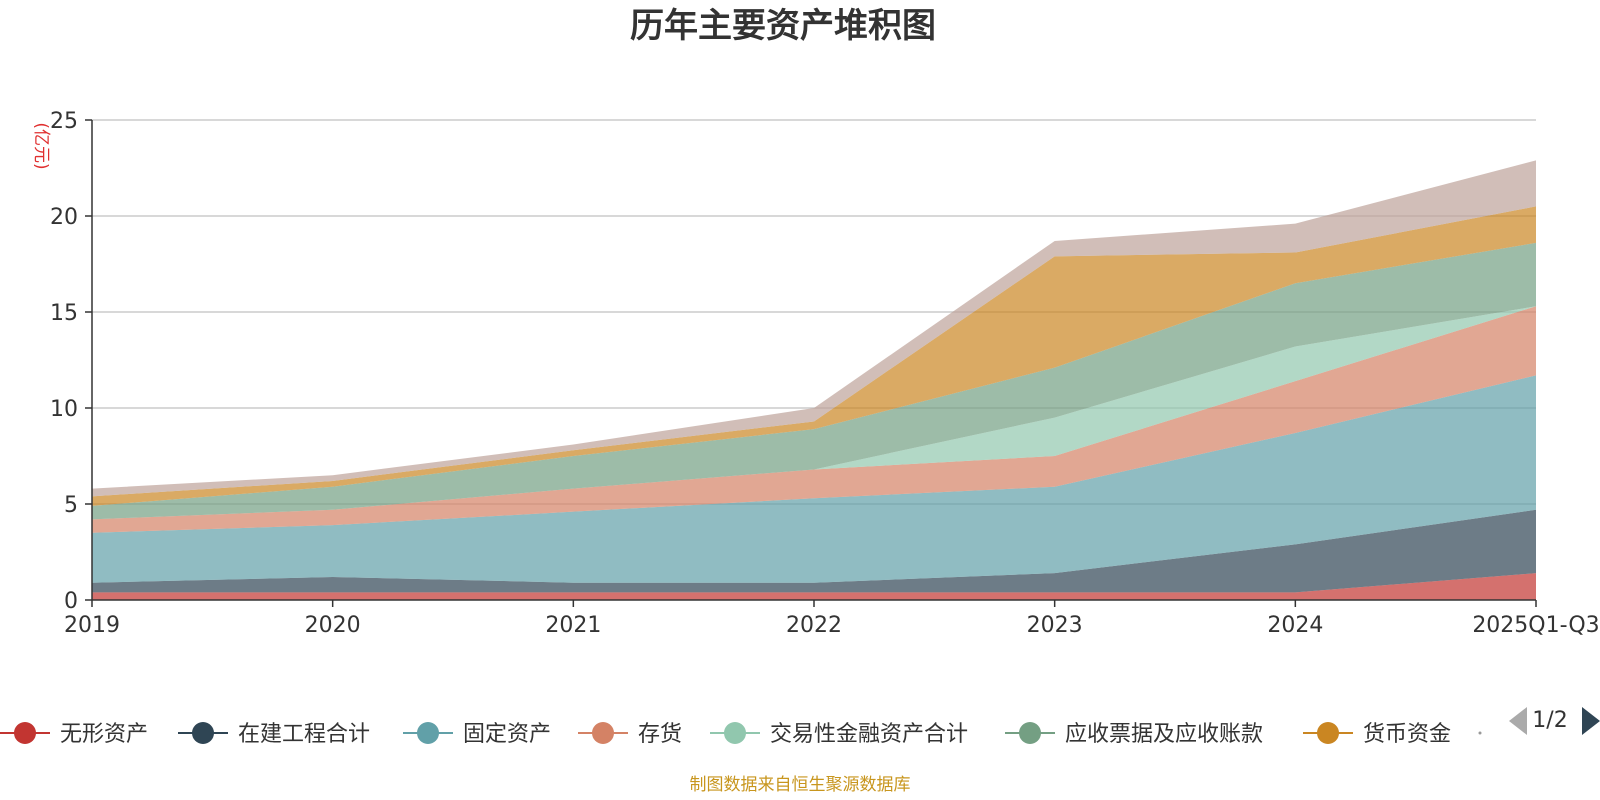 This screenshot has height=800, width=1600. I want to click on legend-pager: 1/2, so click(1554, 721).